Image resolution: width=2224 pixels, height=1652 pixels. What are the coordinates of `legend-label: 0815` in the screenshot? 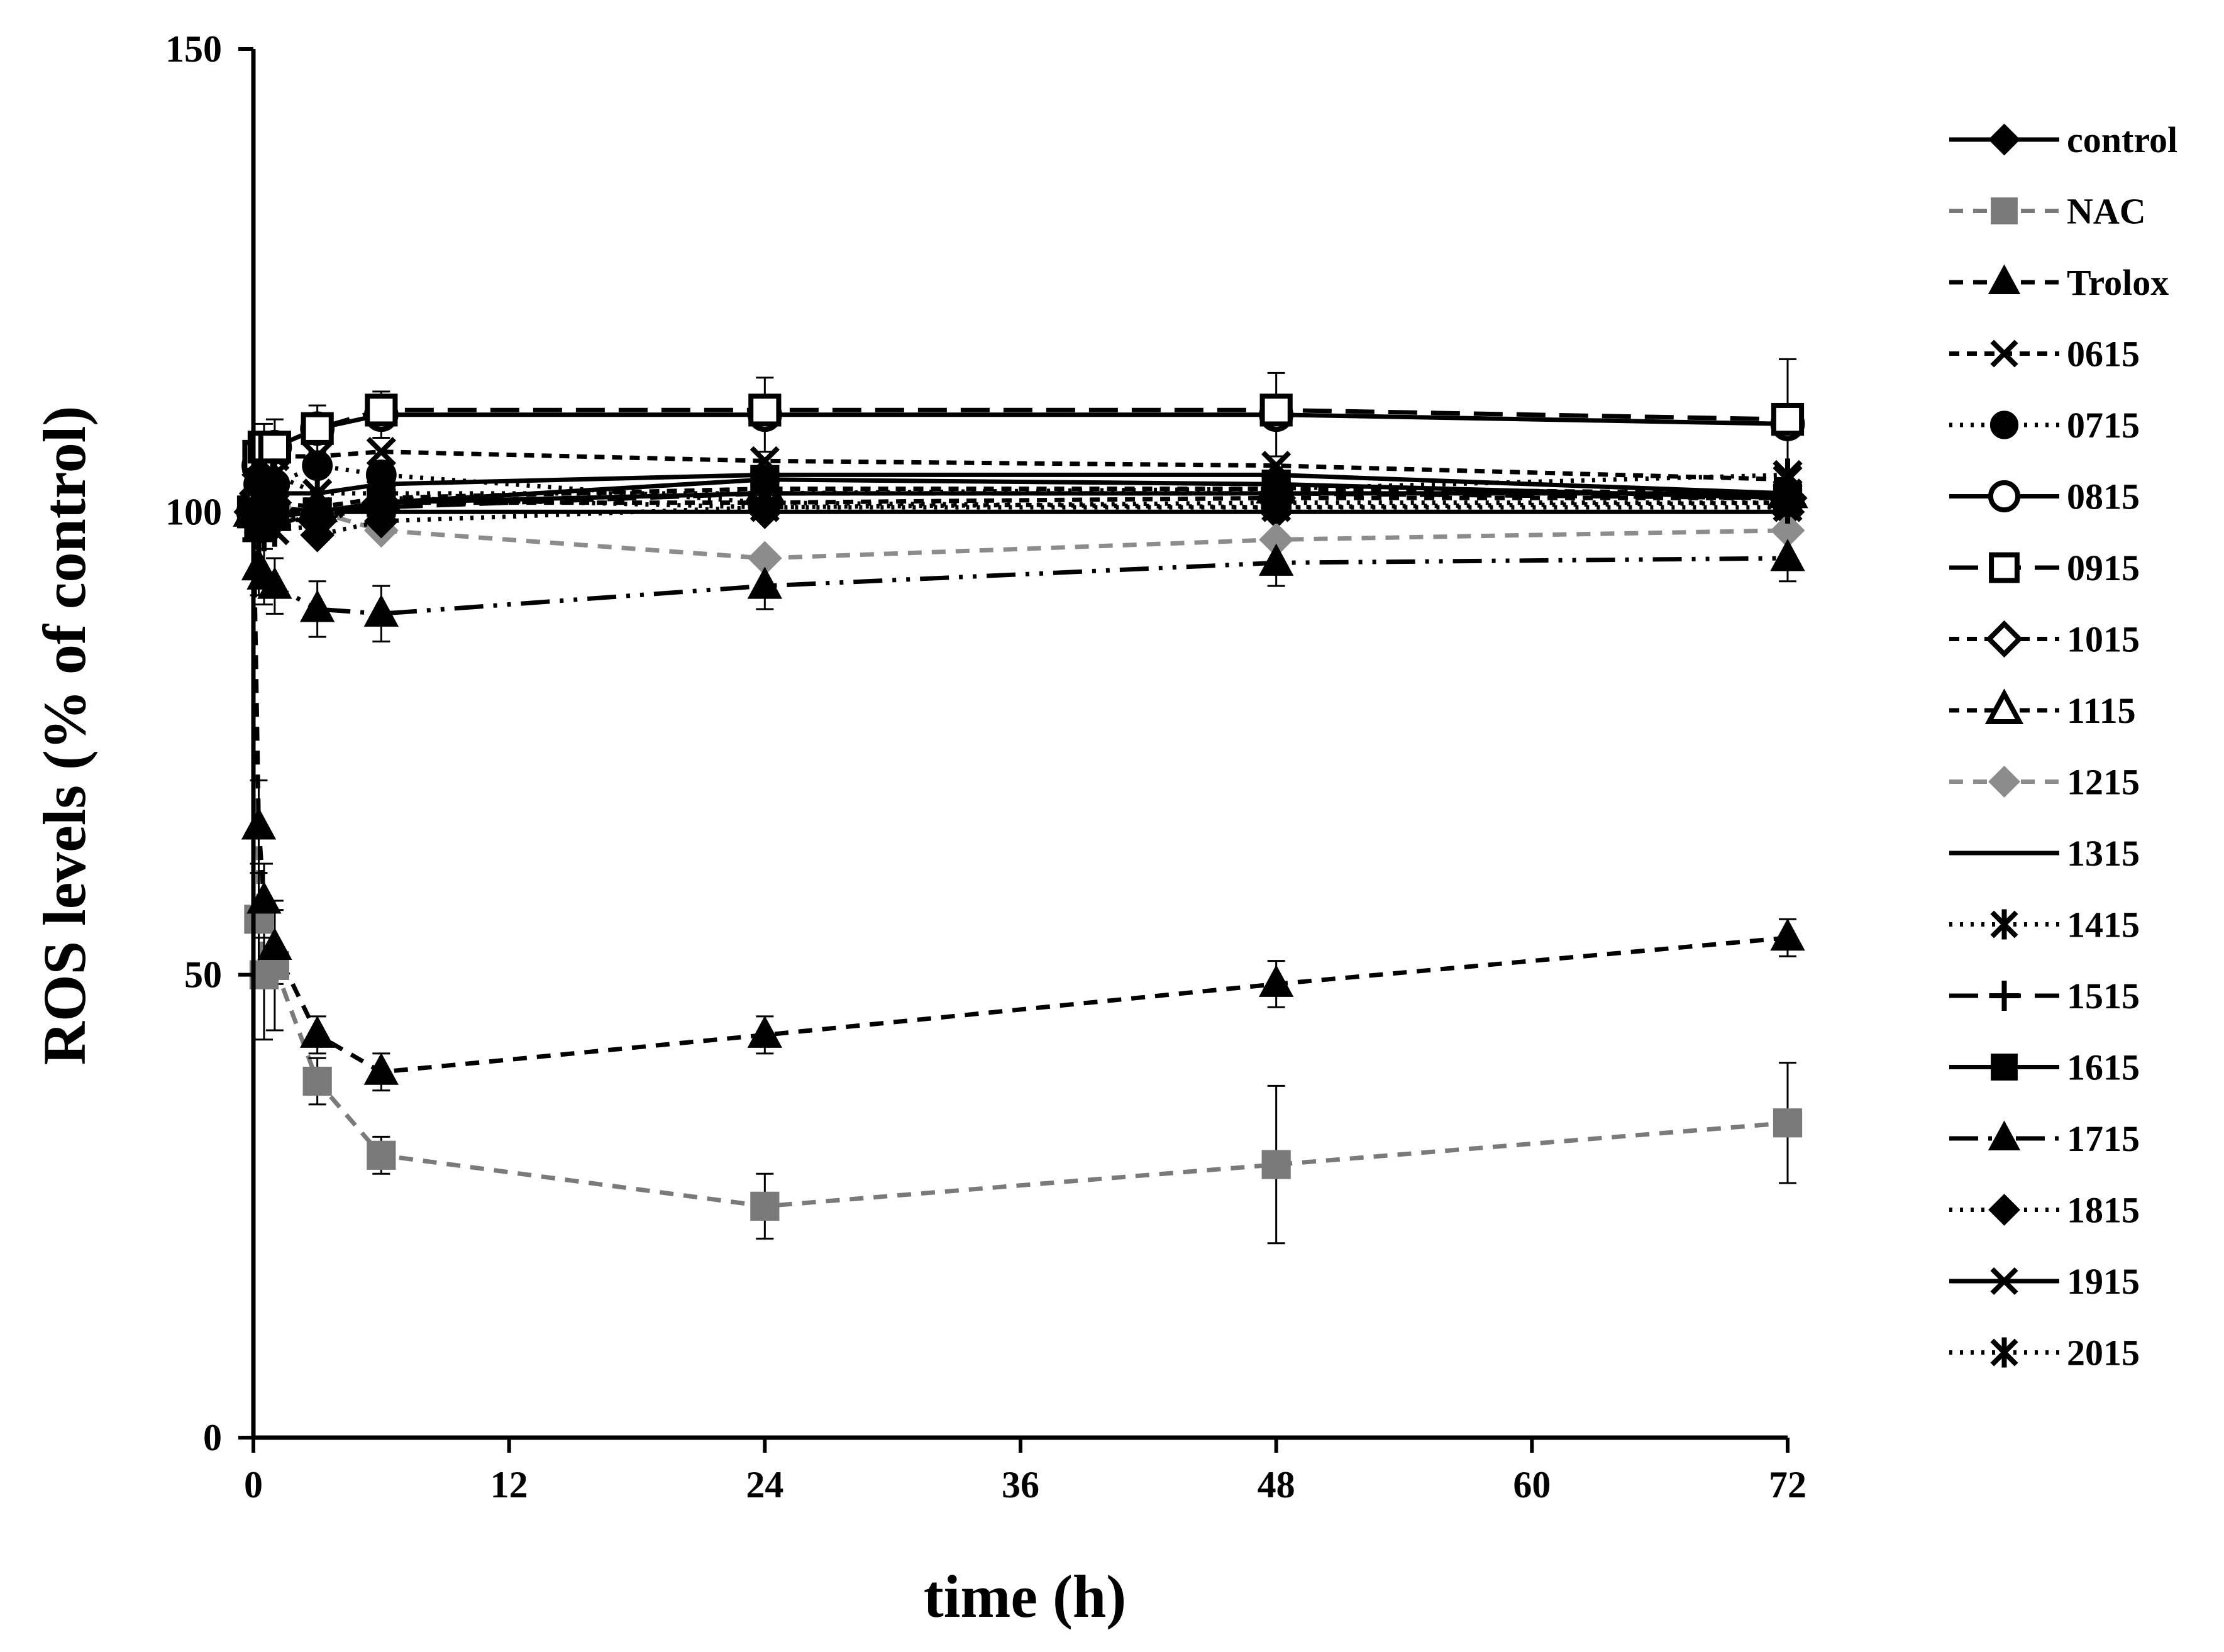 It's located at (2103, 496).